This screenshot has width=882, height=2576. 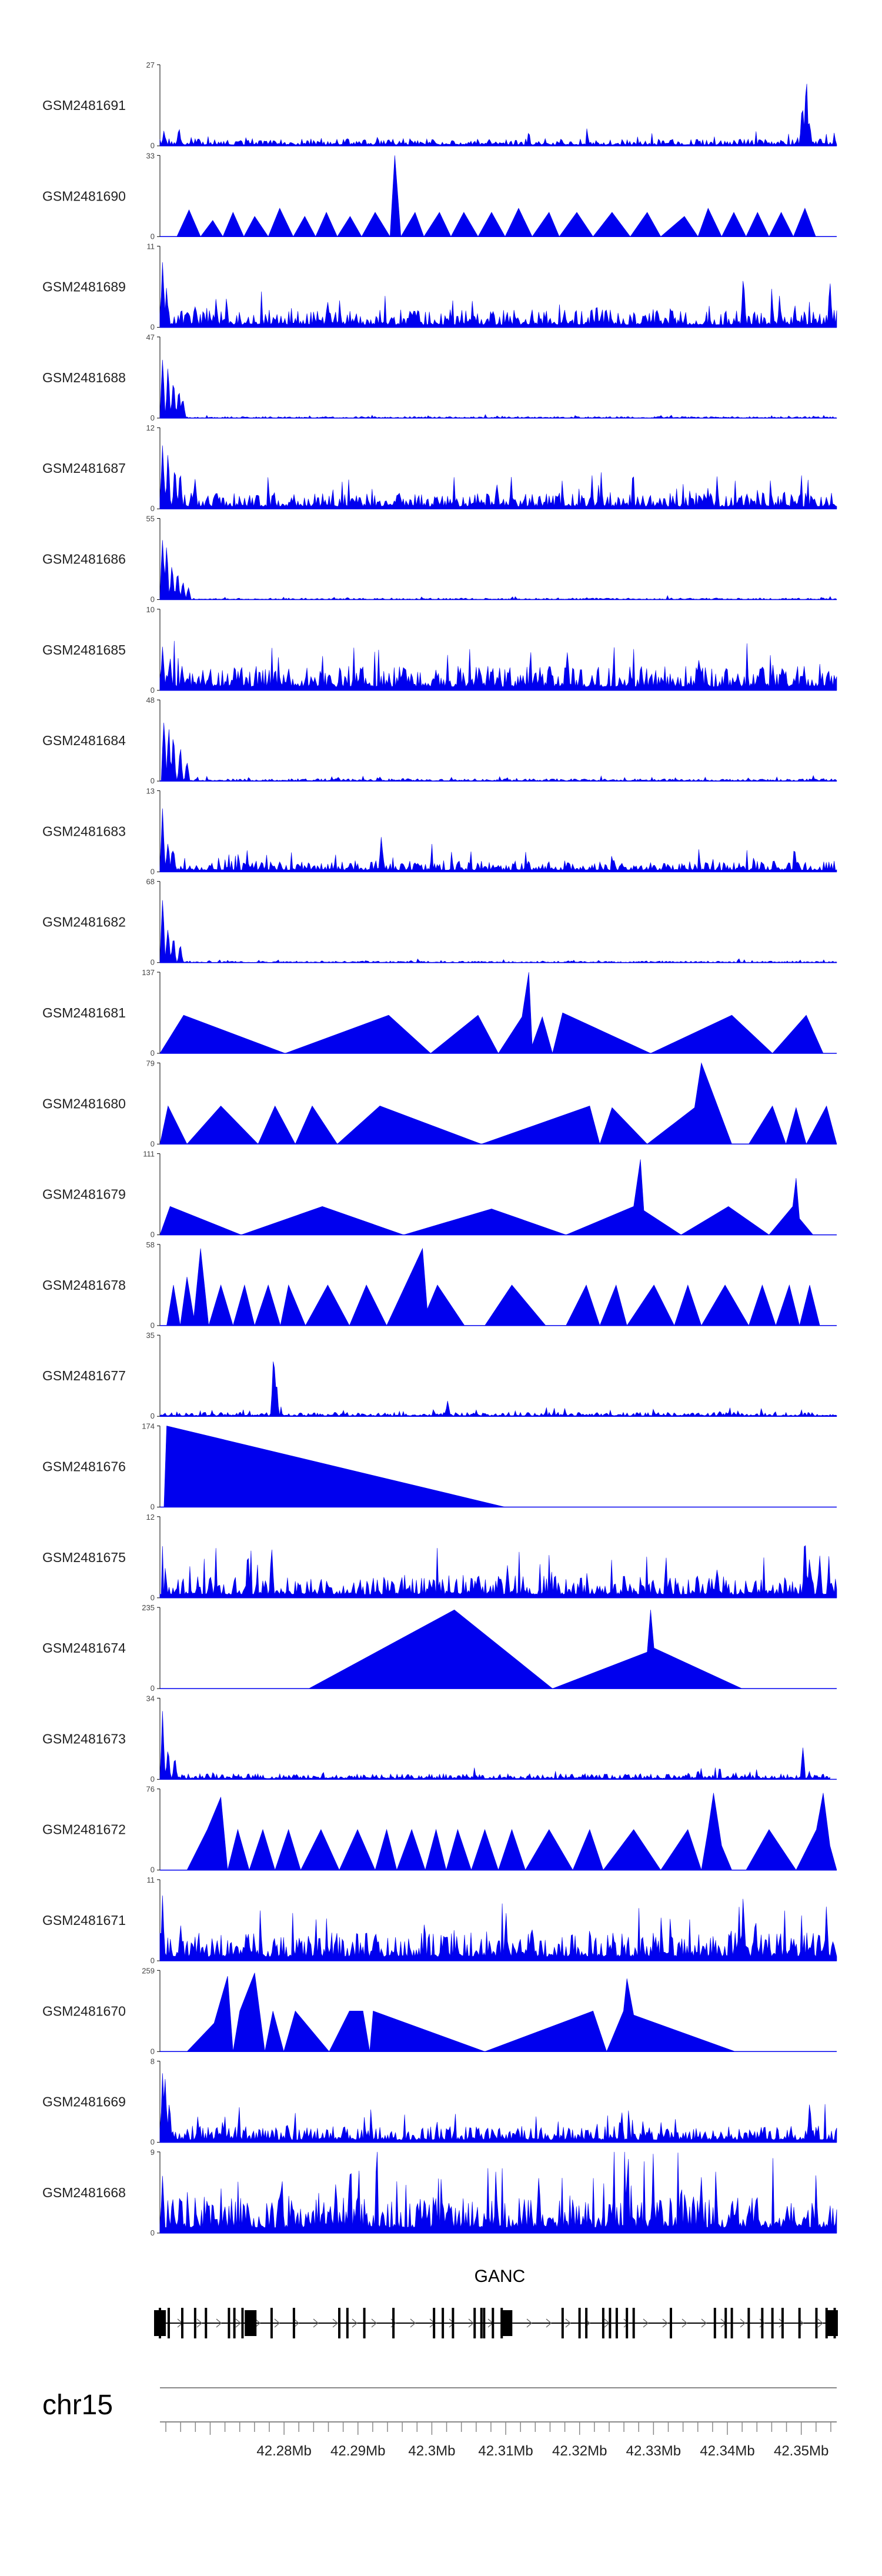 What do you see at coordinates (84, 2192) in the screenshot?
I see `track-label: GSM2481668` at bounding box center [84, 2192].